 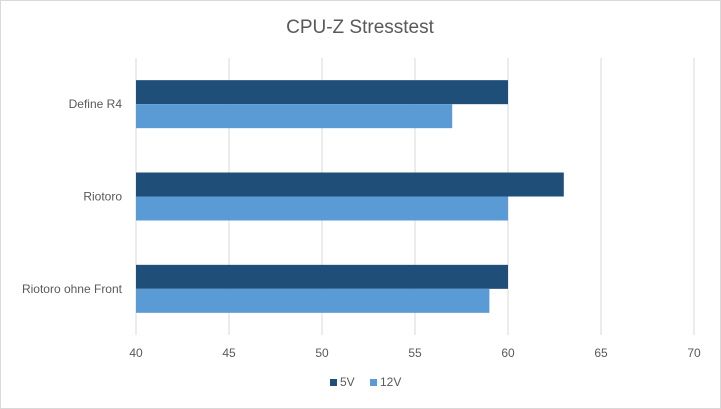 What do you see at coordinates (72, 196) in the screenshot?
I see `category-labels: Define R4 Riotoro Riotoro ohne Front` at bounding box center [72, 196].